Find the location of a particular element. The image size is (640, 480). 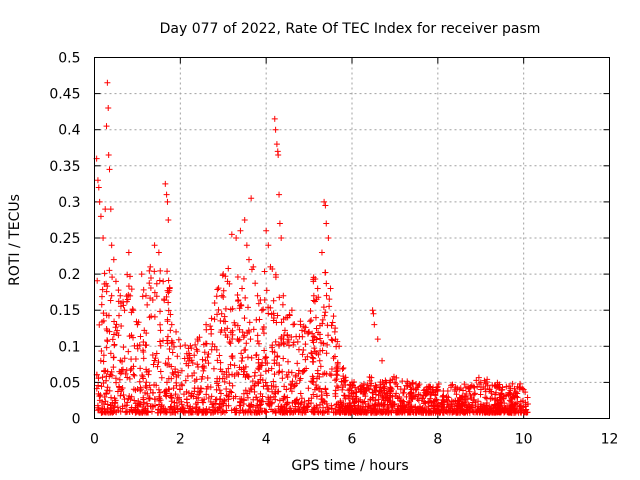

y-tick-label: 0.15 is located at coordinates (64, 311).